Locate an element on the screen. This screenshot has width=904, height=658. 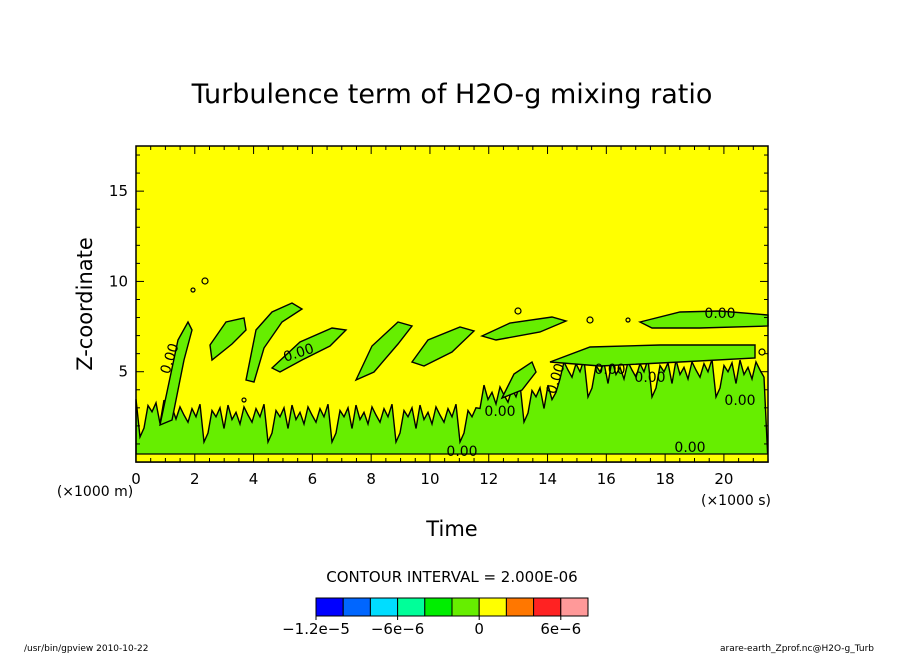
contour-interval-text: CONTOUR INTERVAL = 2.000E-06 is located at coordinates (451, 577).